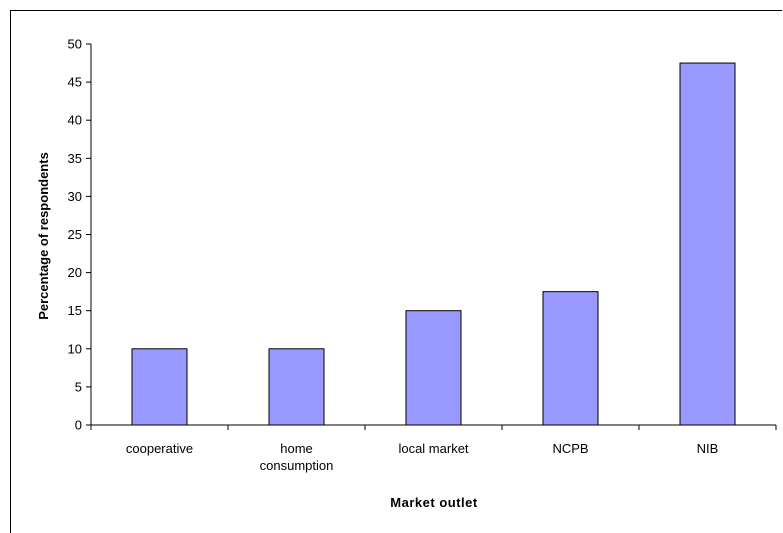 Image resolution: width=783 pixels, height=533 pixels. I want to click on y-tick-label: 15, so click(75, 310).